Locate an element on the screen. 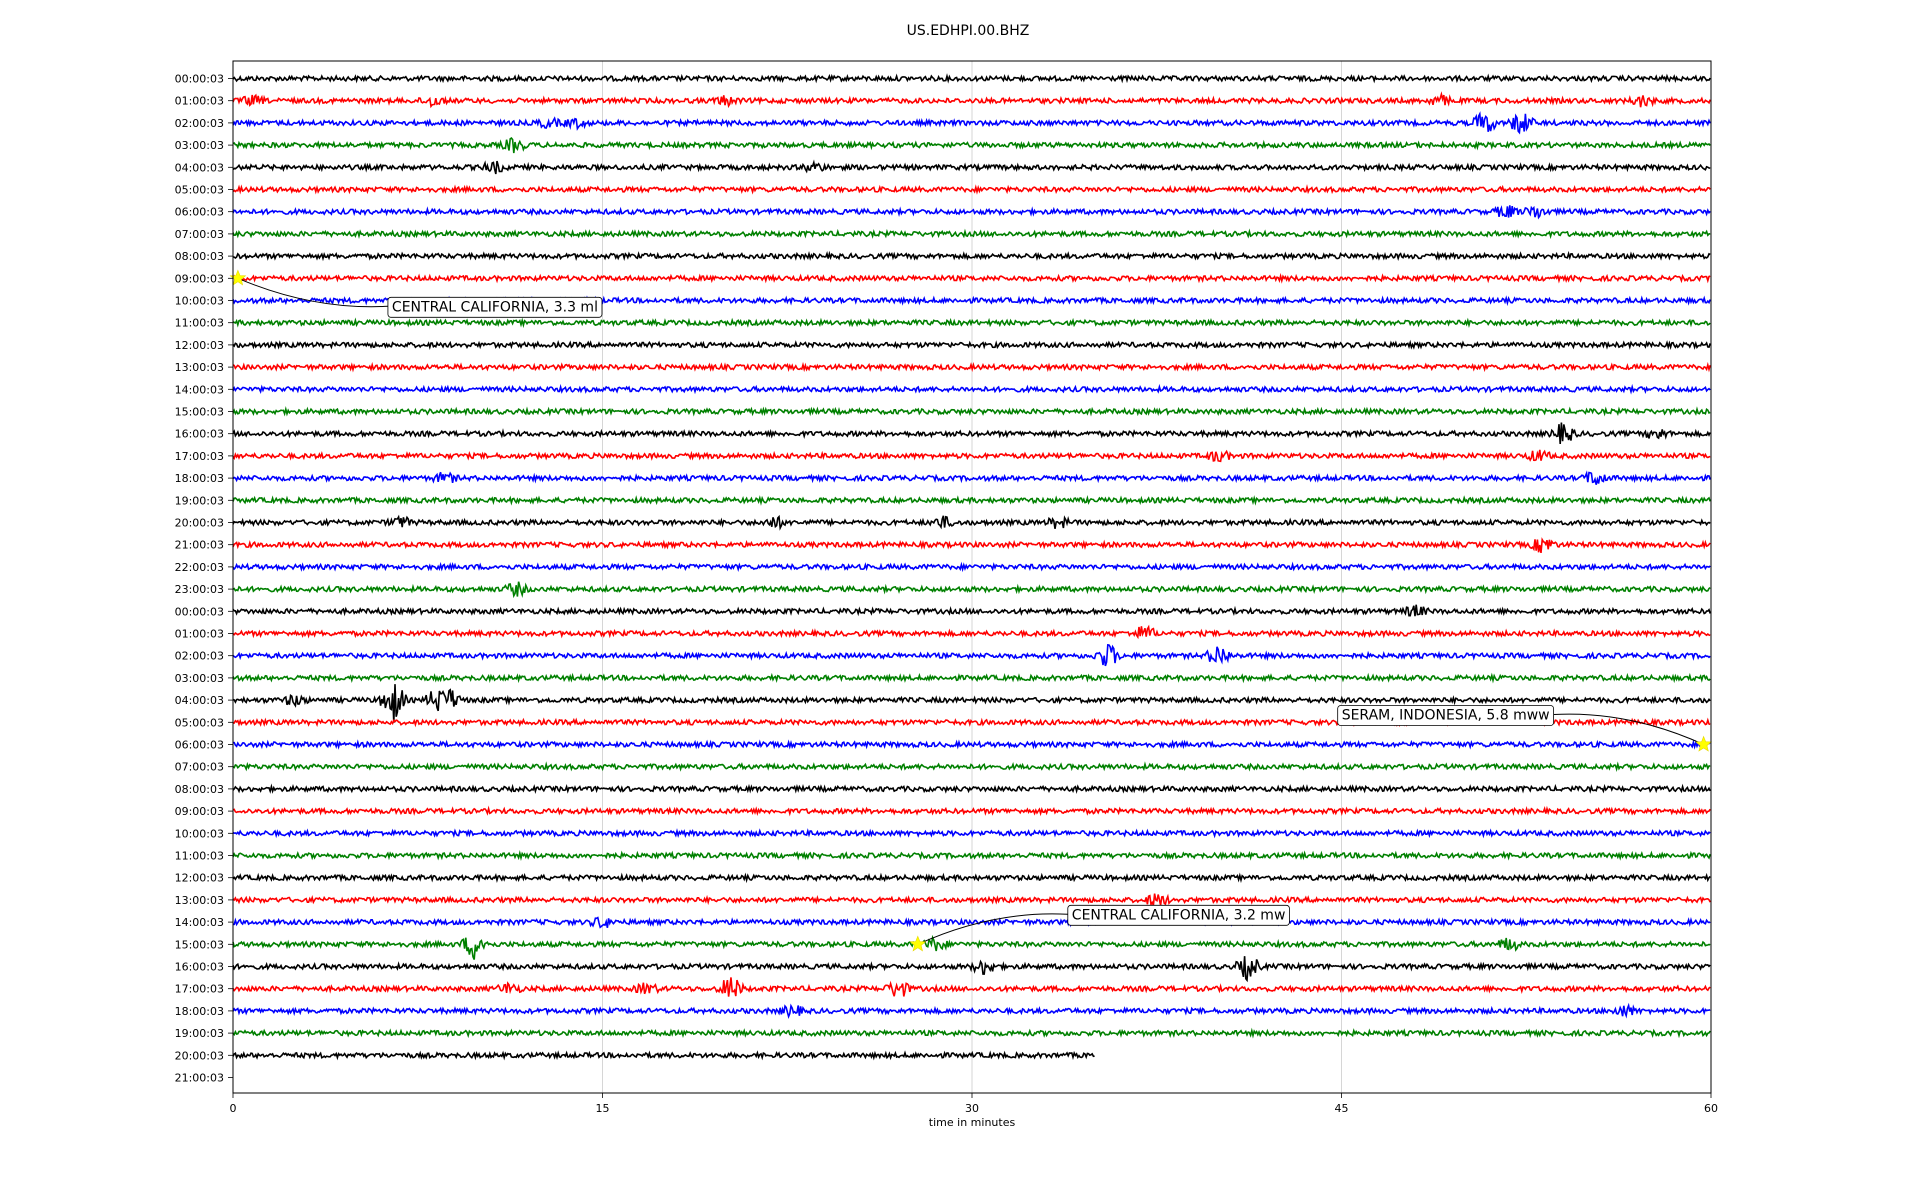  event-label: CENTRAL CALIFORNIA, 3.3 ml is located at coordinates (495, 307).